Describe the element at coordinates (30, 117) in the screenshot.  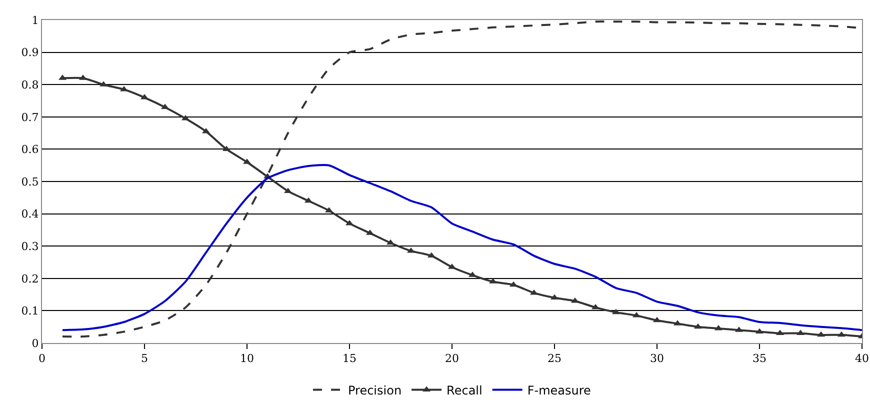
I see `y-tick-label: 0.7` at that location.